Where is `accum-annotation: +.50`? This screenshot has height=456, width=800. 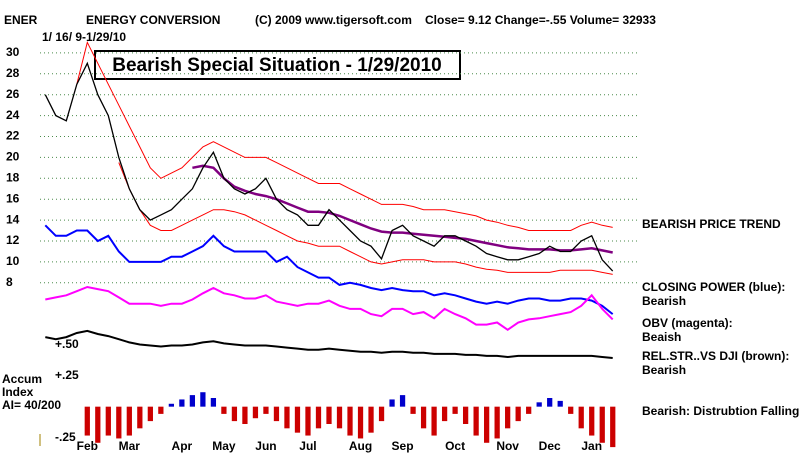 accum-annotation: +.50 is located at coordinates (67, 344).